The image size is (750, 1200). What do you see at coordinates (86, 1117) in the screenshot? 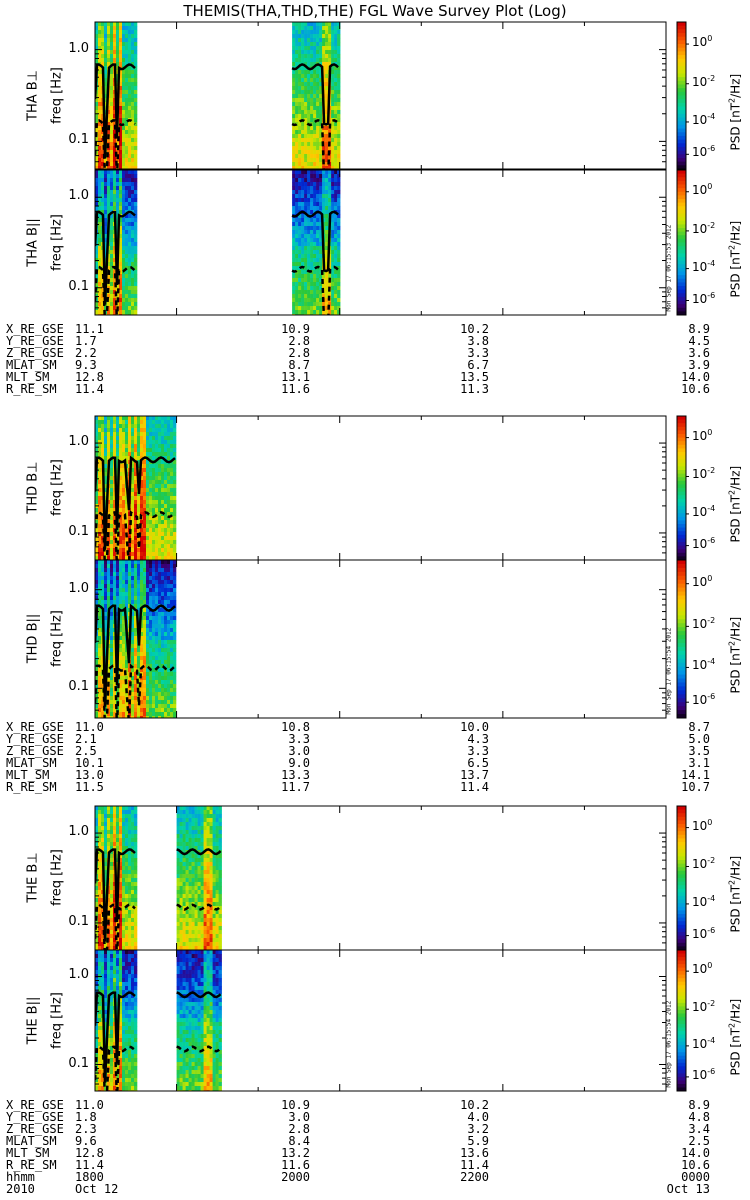
I see `ephemeris-value: 1.8` at bounding box center [86, 1117].